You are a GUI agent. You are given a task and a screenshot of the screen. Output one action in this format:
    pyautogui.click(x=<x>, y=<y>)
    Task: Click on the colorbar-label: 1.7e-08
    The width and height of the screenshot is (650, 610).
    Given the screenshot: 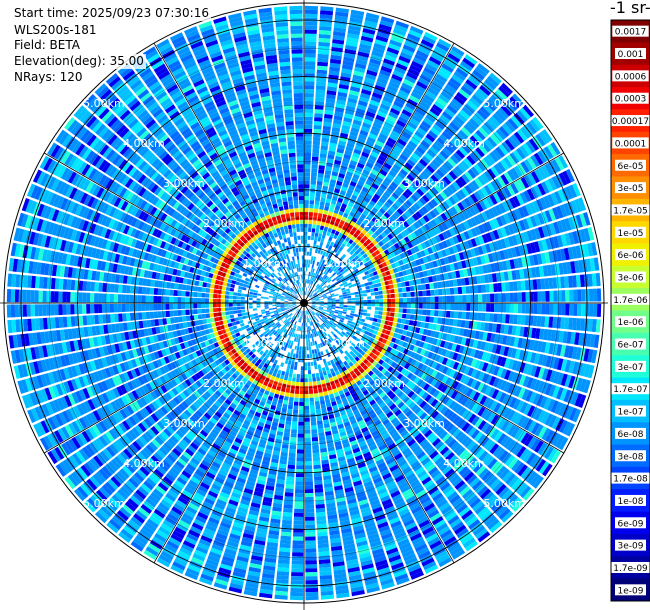 What is the action you would take?
    pyautogui.click(x=630, y=480)
    